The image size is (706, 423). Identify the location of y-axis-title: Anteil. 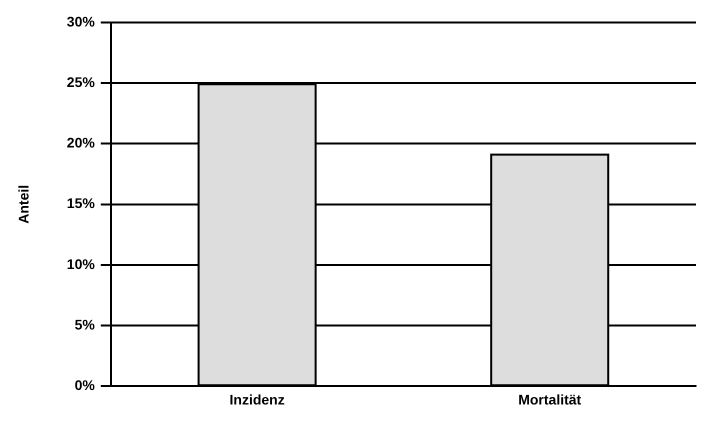
(23, 204).